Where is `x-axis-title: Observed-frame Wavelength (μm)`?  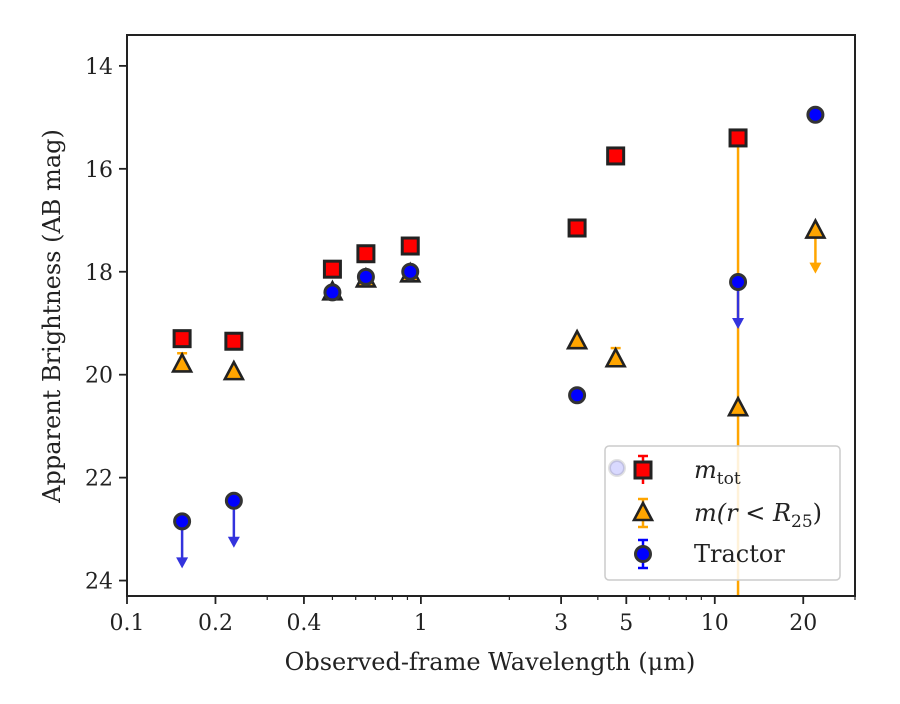 x-axis-title: Observed-frame Wavelength (μm) is located at coordinates (490, 662).